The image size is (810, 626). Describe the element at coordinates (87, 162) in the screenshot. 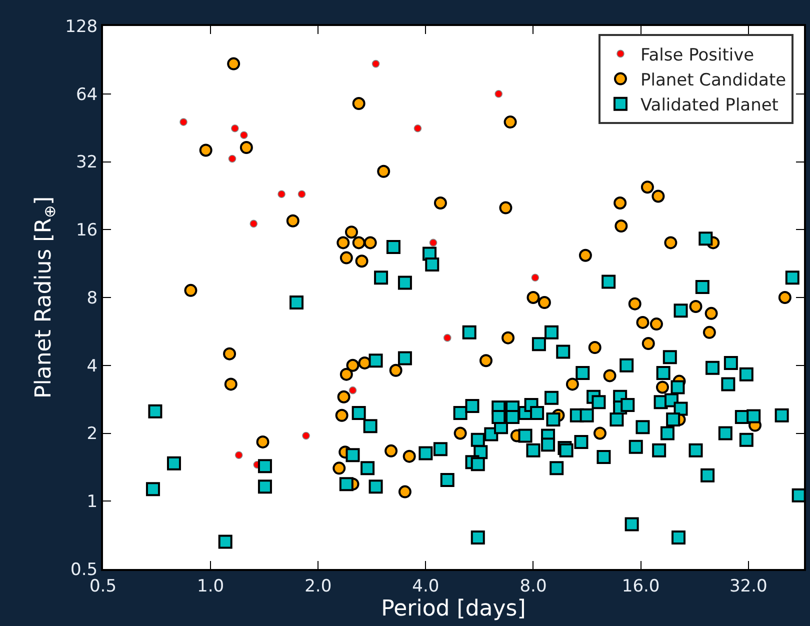

I see `y-tick-label: 32` at that location.